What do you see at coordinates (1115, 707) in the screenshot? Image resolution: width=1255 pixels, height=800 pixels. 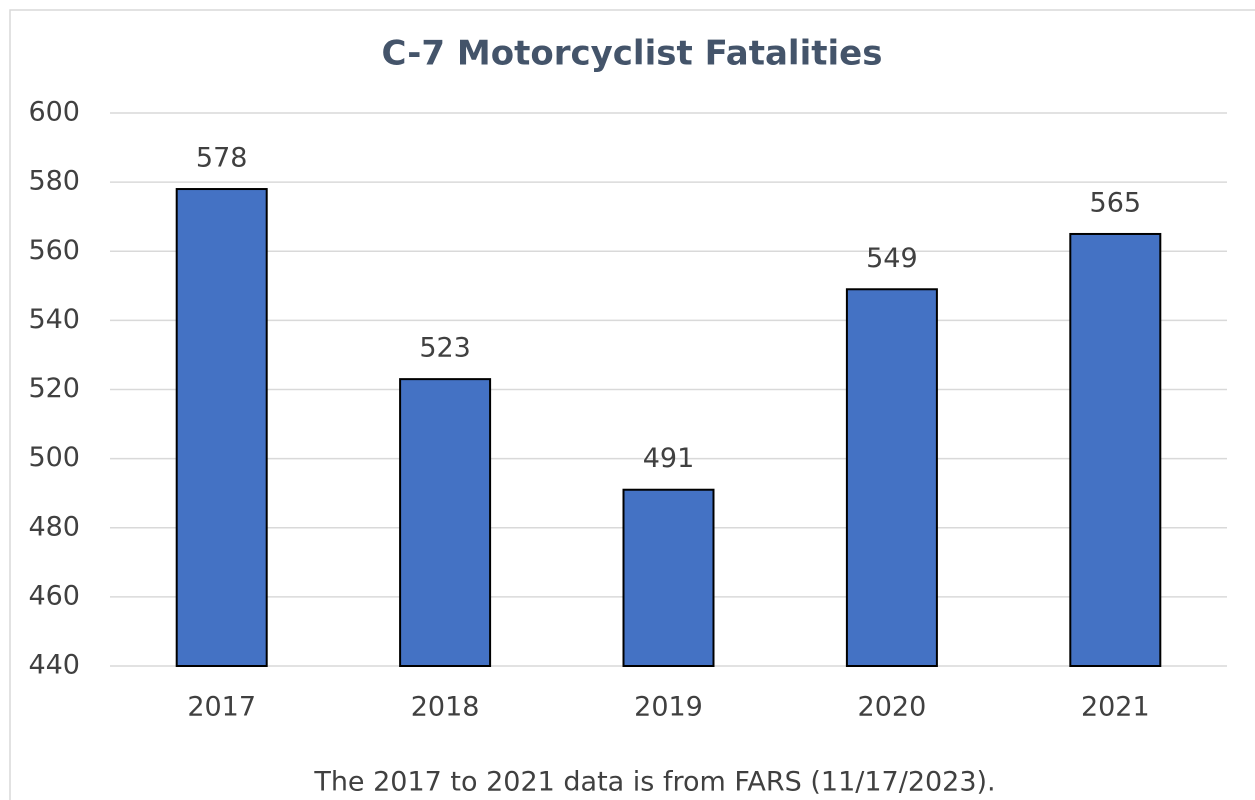 I see `x-tick-label: 2021` at bounding box center [1115, 707].